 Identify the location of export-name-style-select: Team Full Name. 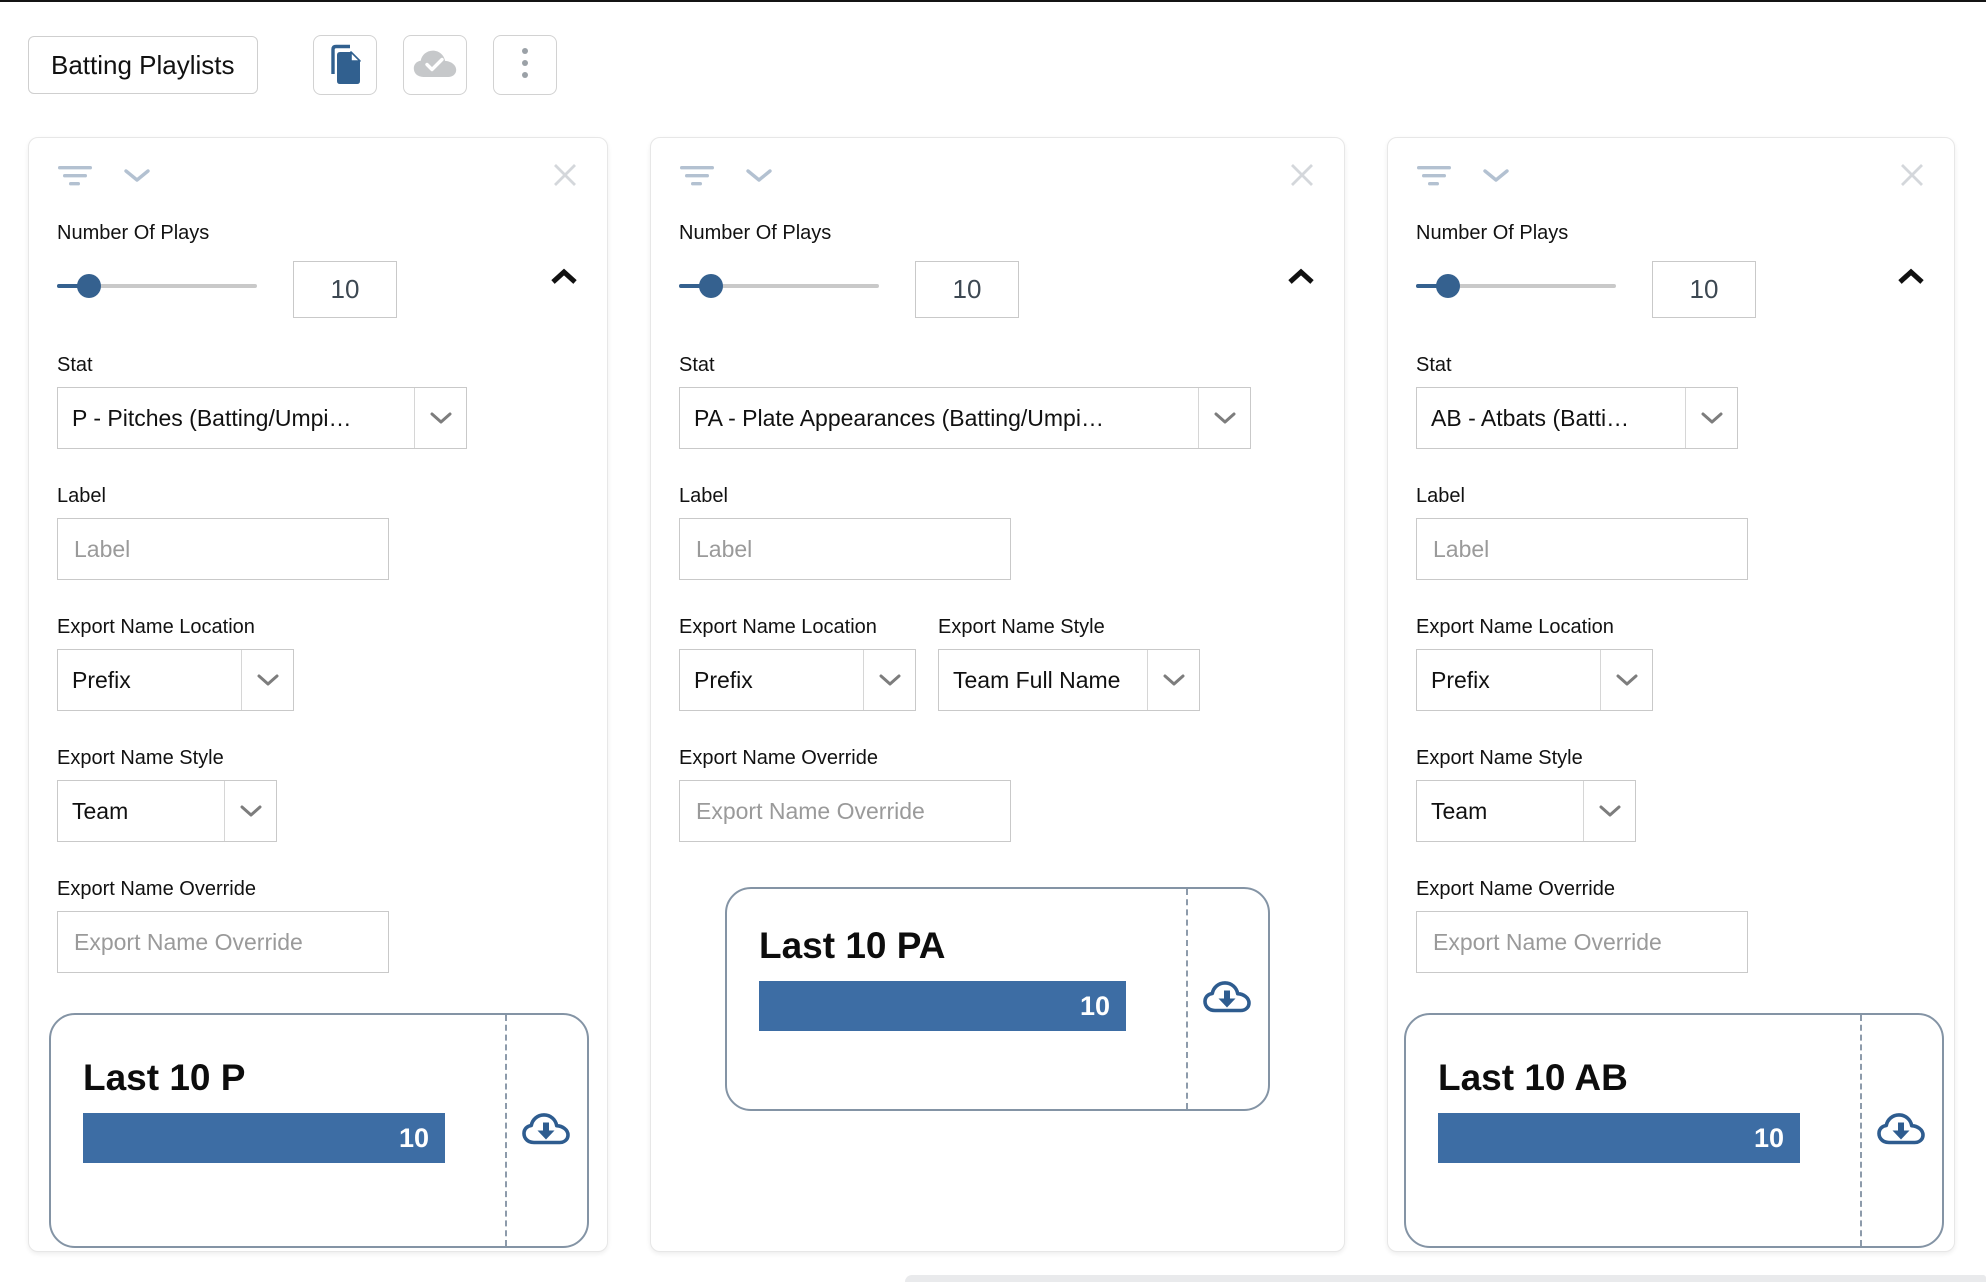
(1069, 680).